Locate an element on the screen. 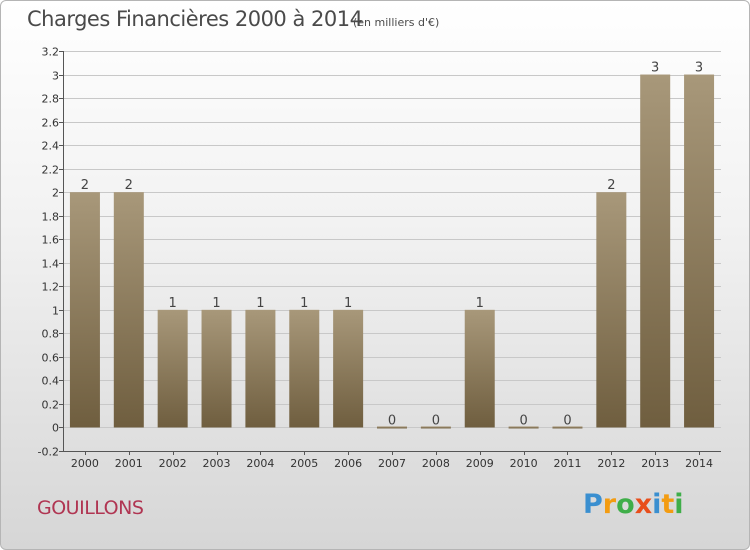  y-tick-label: 1.2 is located at coordinates (51, 287).